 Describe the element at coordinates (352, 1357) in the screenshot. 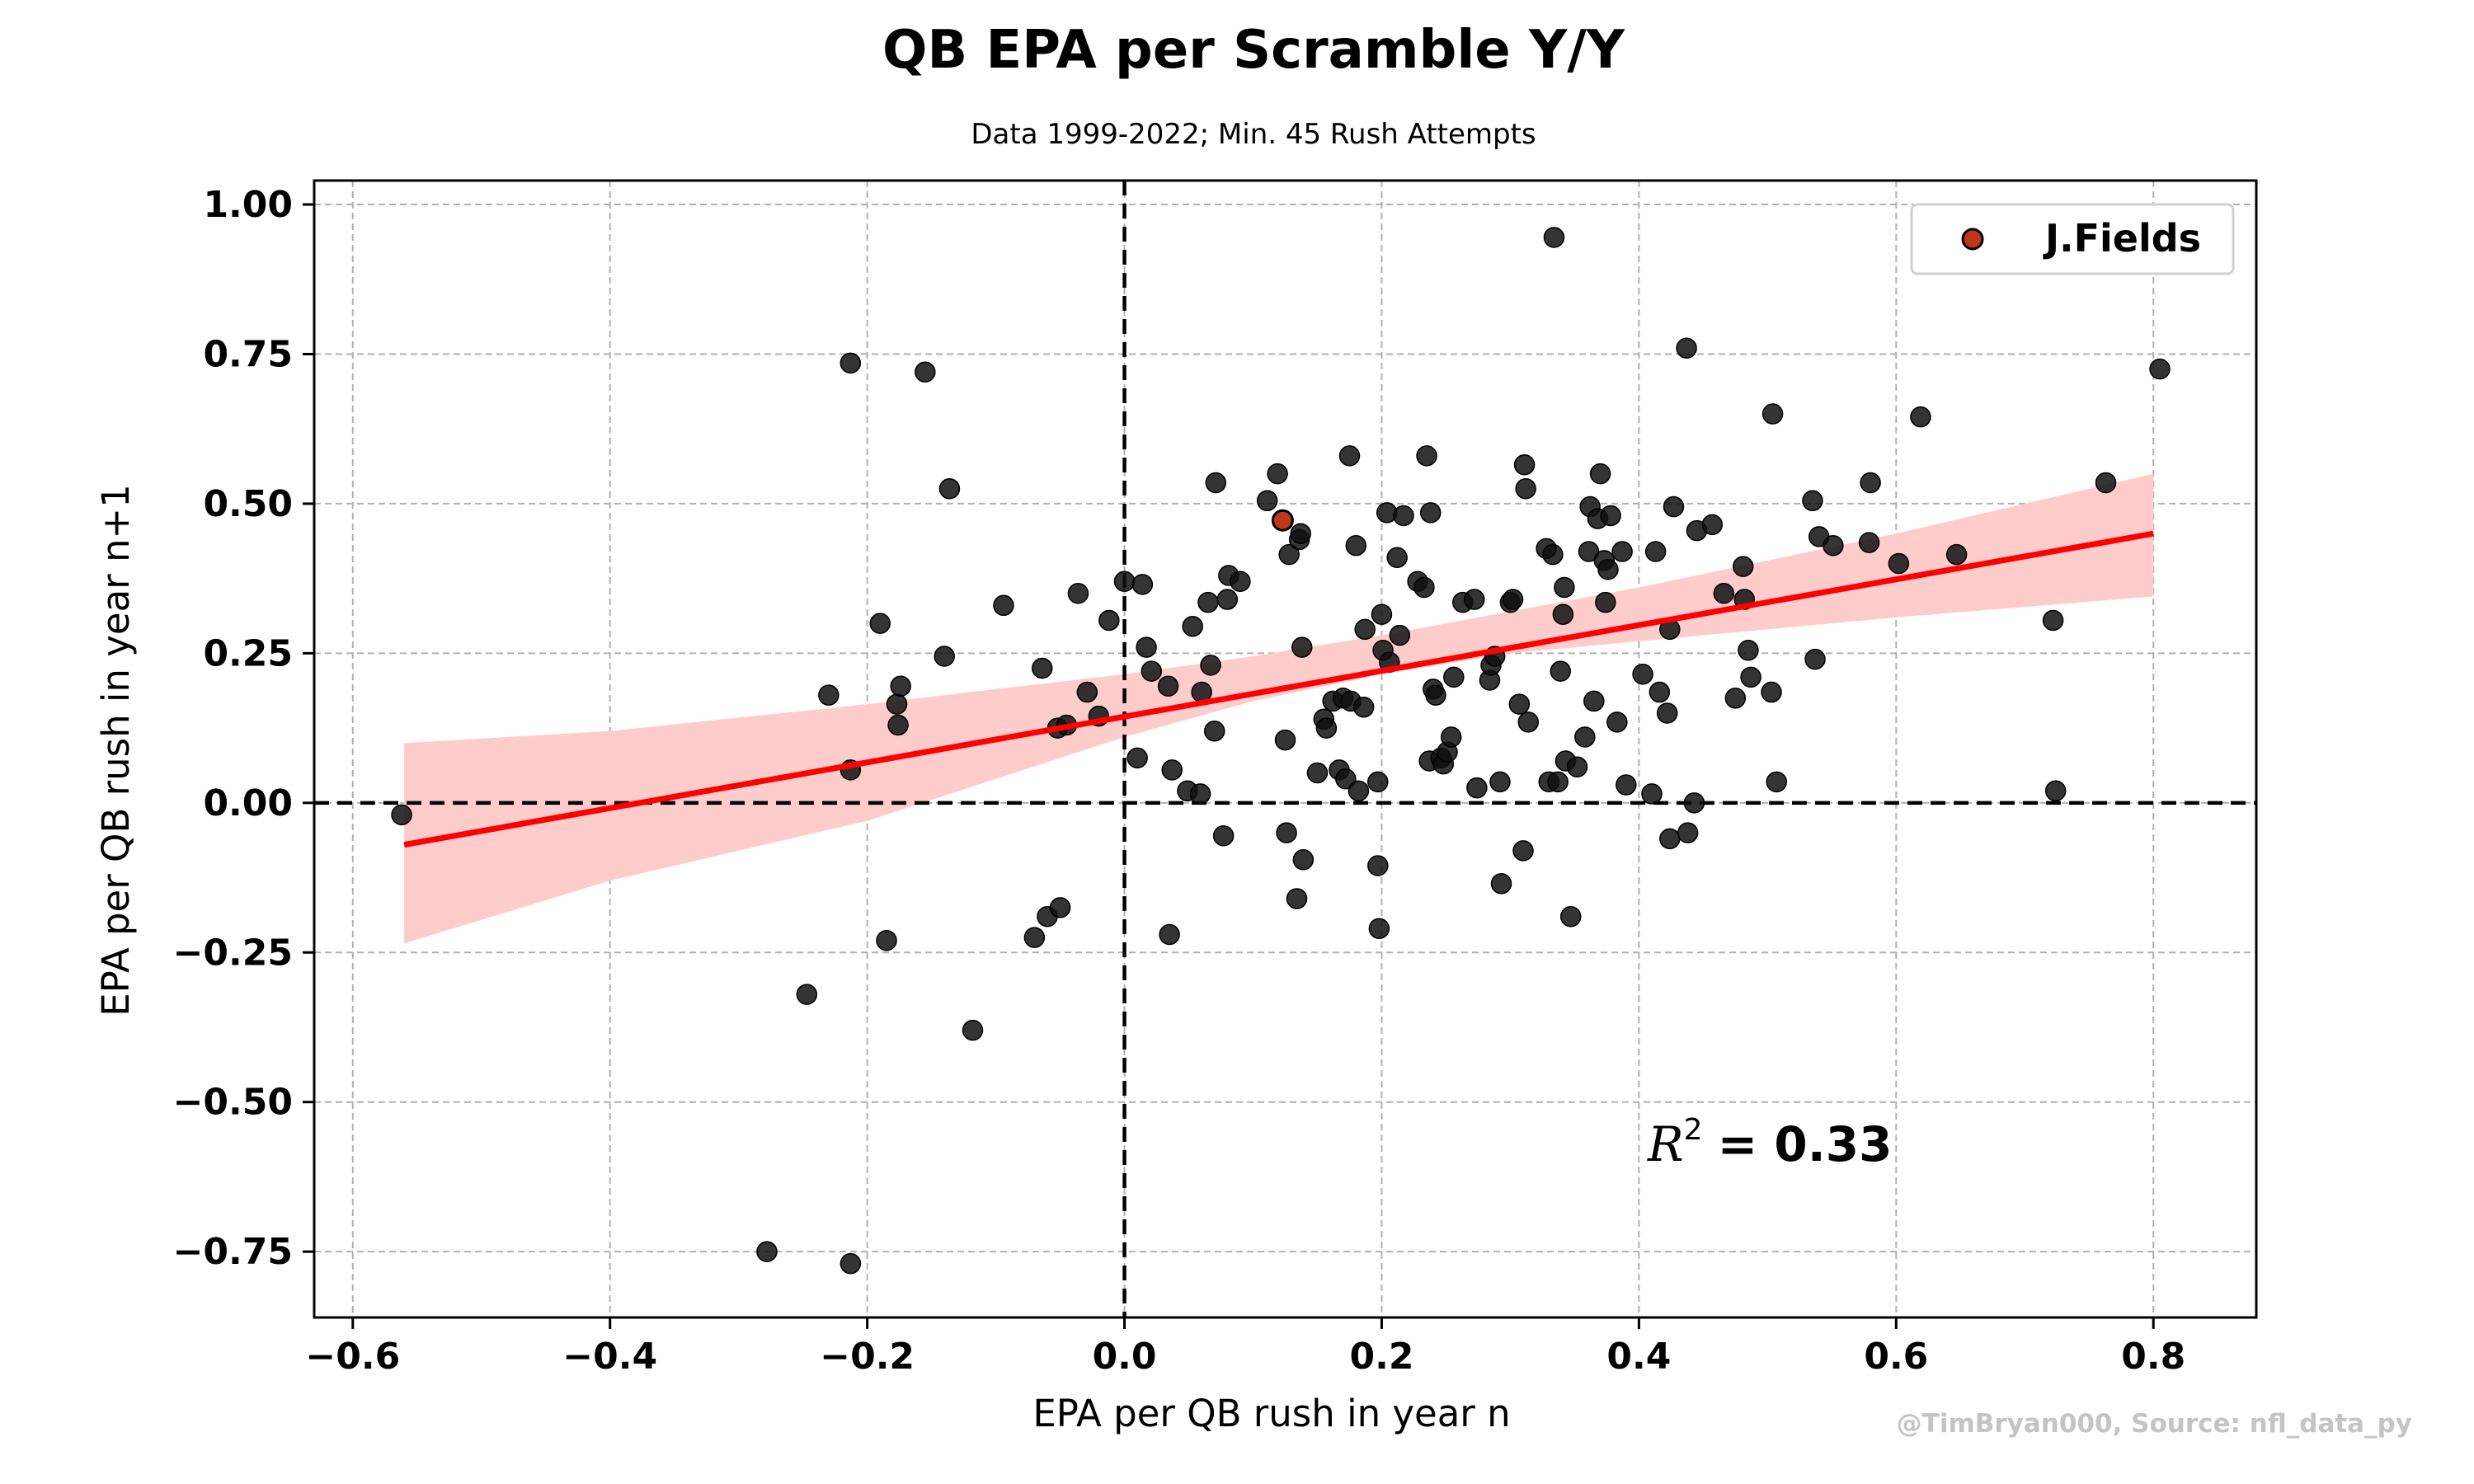

I see `x-tick-label: −0.6` at that location.